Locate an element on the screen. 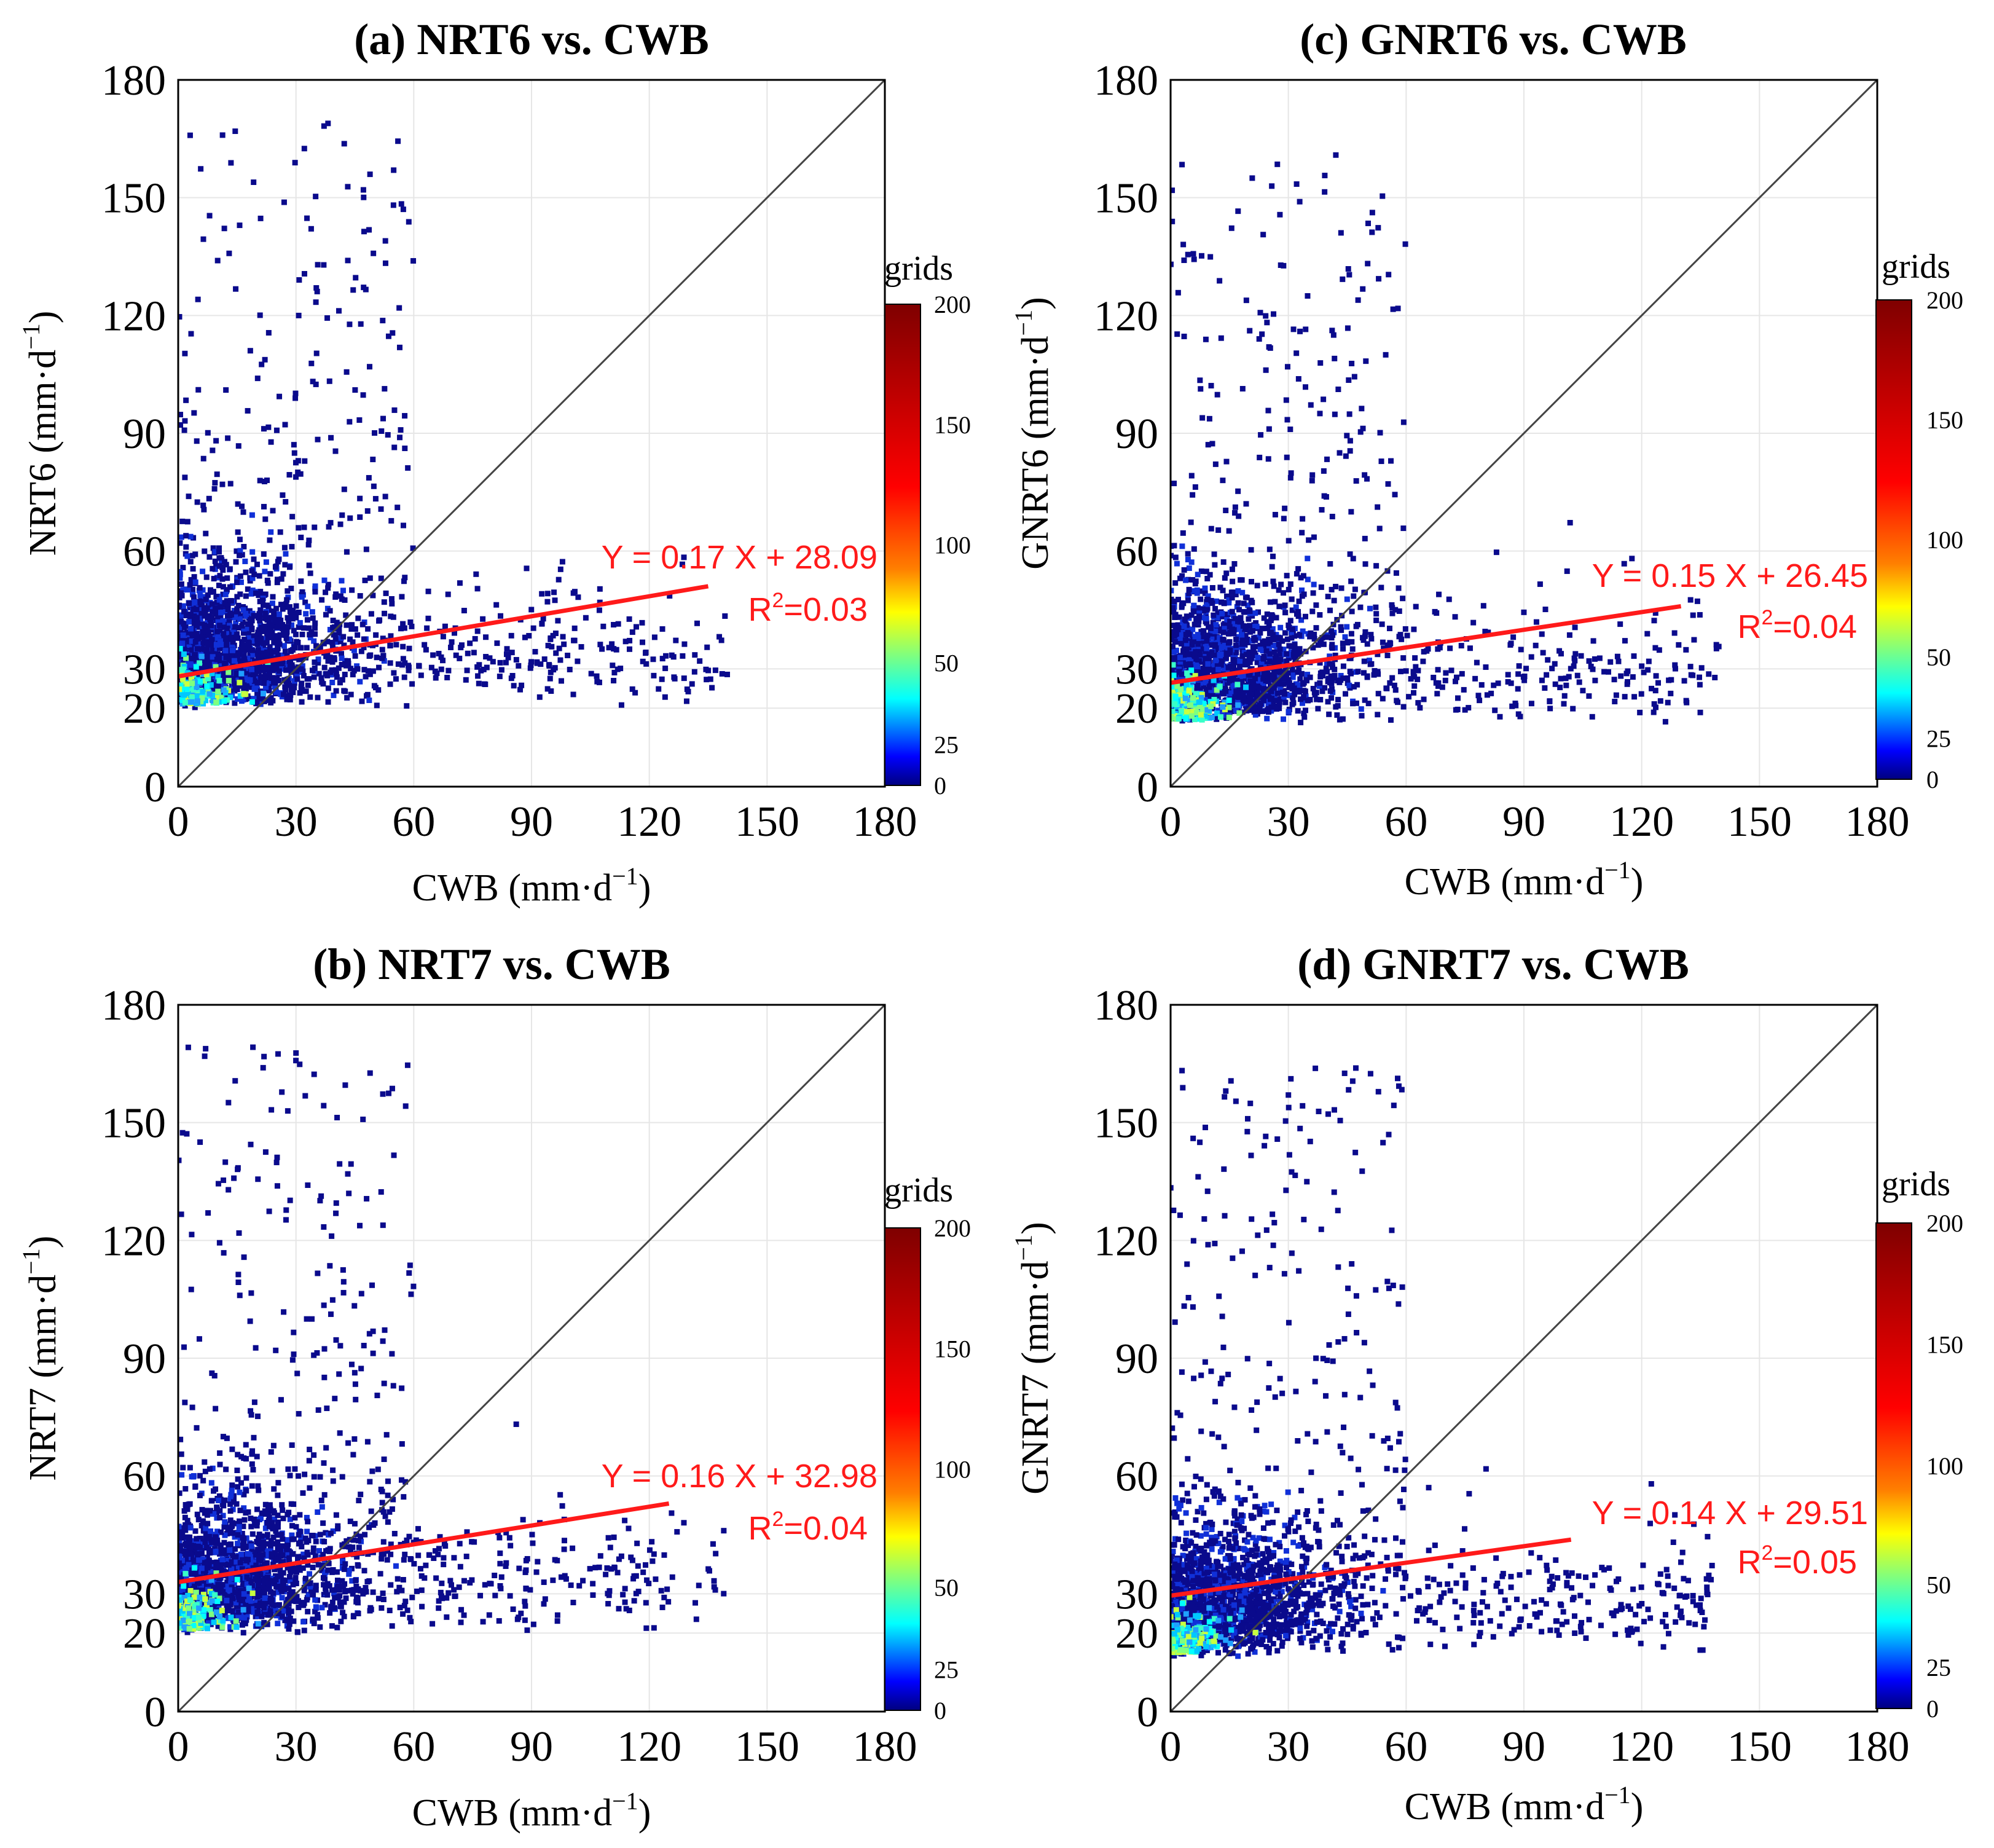 The image size is (1994, 1848). r-squared: R2=0.04 is located at coordinates (808, 1528).